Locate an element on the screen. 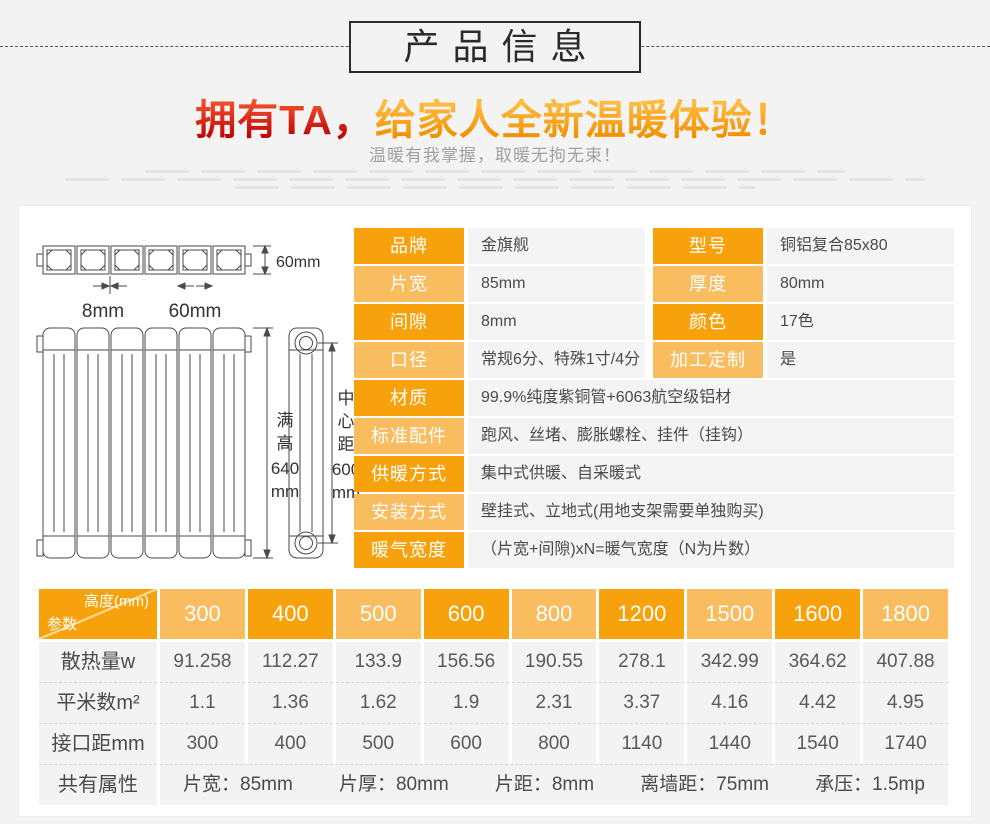  table-cell: 1.36 is located at coordinates (290, 702).